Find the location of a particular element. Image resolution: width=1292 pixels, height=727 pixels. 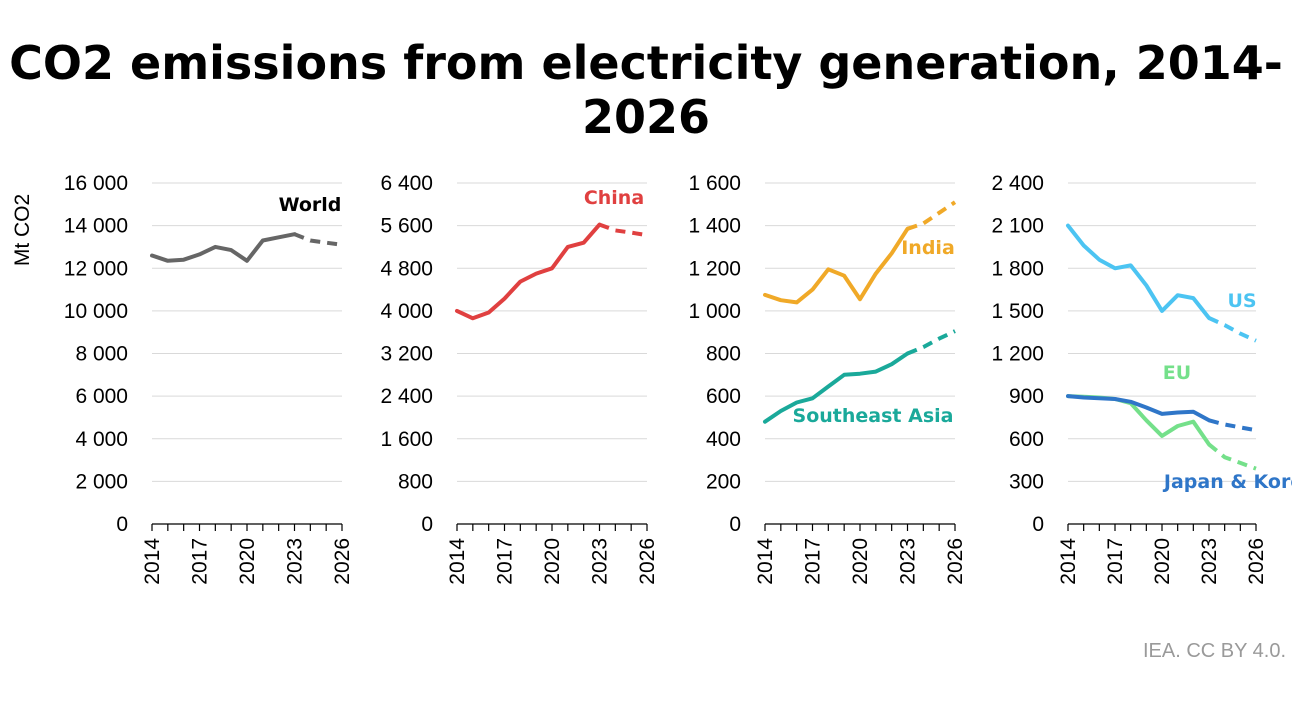

projection-line-china is located at coordinates (623, 230).